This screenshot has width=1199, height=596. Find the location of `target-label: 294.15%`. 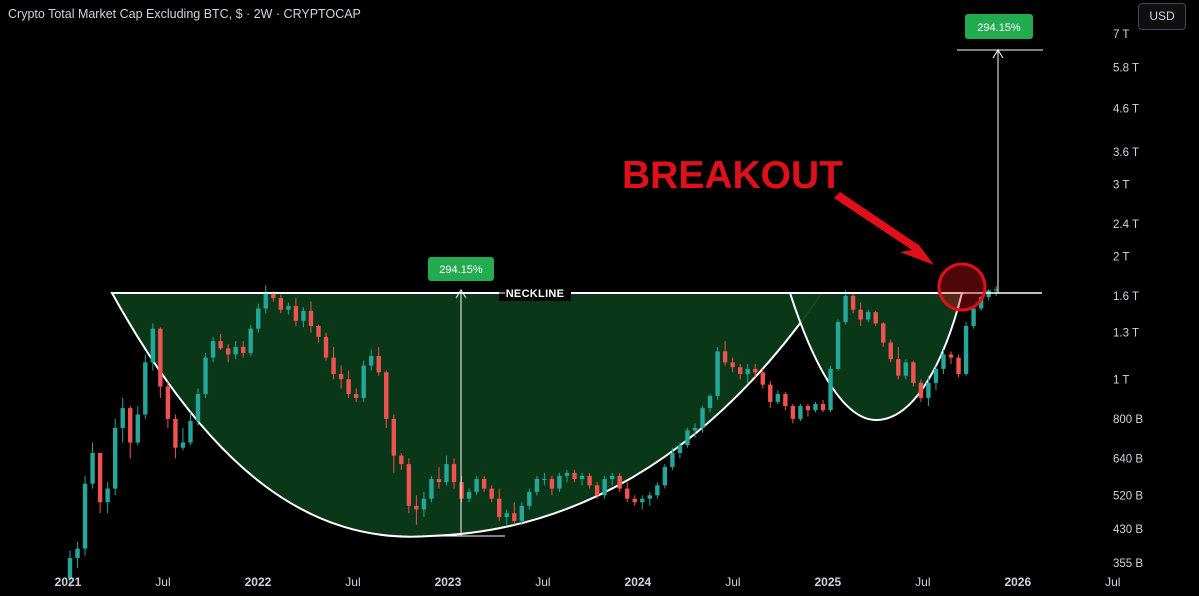

target-label: 294.15% is located at coordinates (999, 28).